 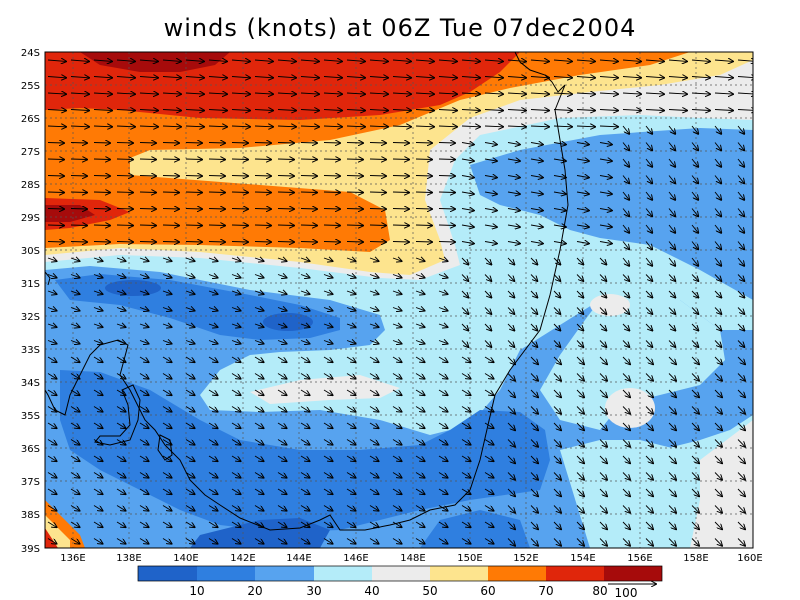 What do you see at coordinates (400, 573) in the screenshot?
I see `colorbar-frame` at bounding box center [400, 573].